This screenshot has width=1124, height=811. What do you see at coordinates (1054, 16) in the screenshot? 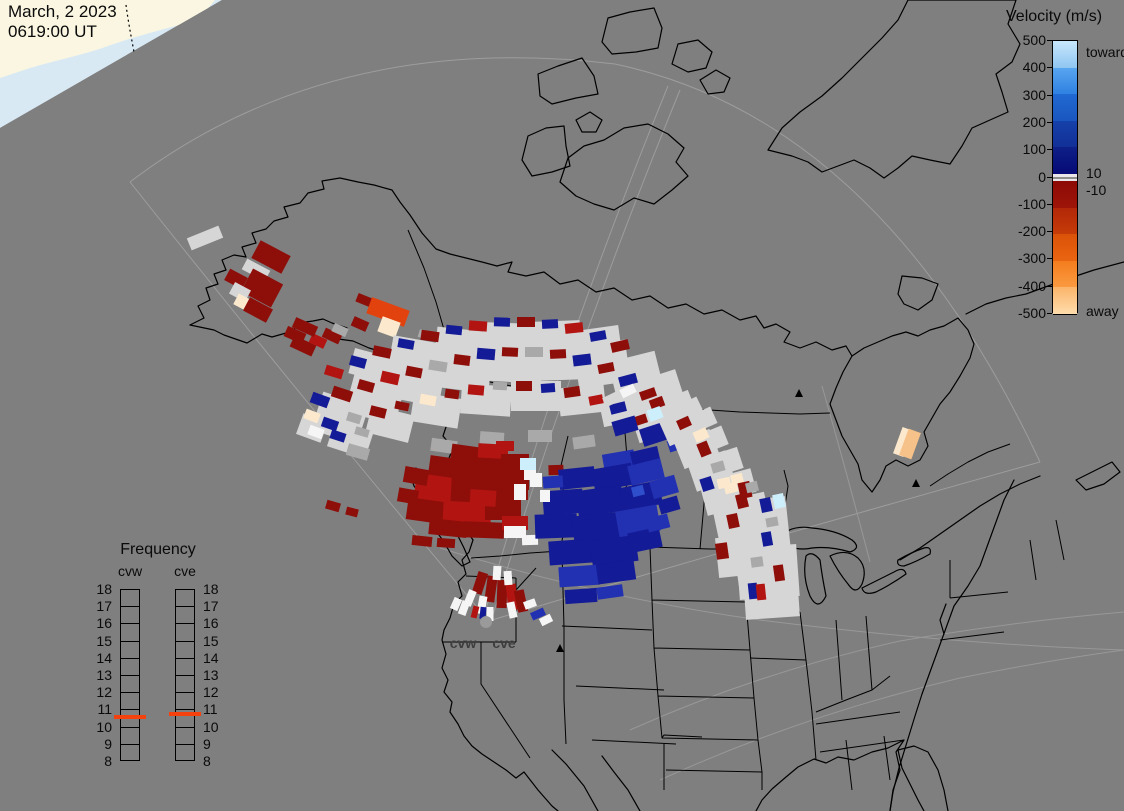
I see `velocity-legend-title: Velocity (m/s)` at bounding box center [1054, 16].